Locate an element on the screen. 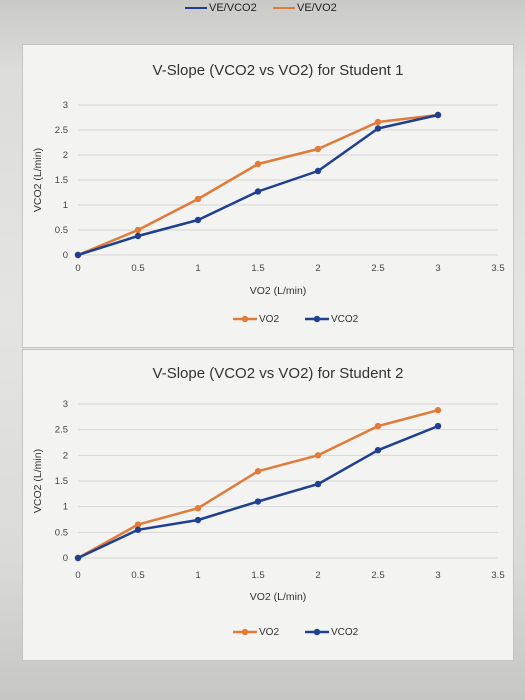 This screenshot has width=525, height=700. legend-swatch-ve-vo2 is located at coordinates (284, 8).